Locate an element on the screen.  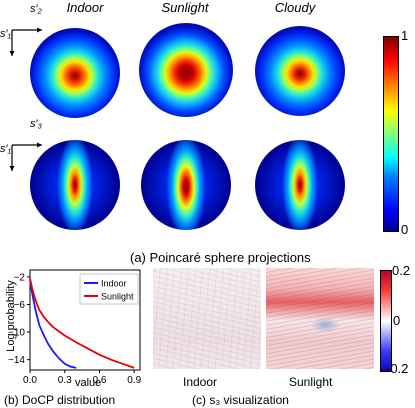
docp-xtick-label: 0.9 is located at coordinates (134, 380).